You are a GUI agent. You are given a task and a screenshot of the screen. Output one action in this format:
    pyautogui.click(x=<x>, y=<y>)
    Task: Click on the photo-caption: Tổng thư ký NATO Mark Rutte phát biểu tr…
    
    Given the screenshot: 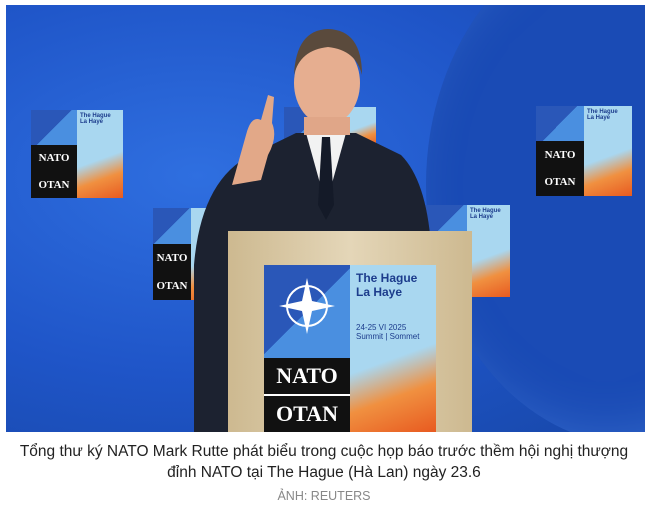 What is the action you would take?
    pyautogui.click(x=324, y=462)
    